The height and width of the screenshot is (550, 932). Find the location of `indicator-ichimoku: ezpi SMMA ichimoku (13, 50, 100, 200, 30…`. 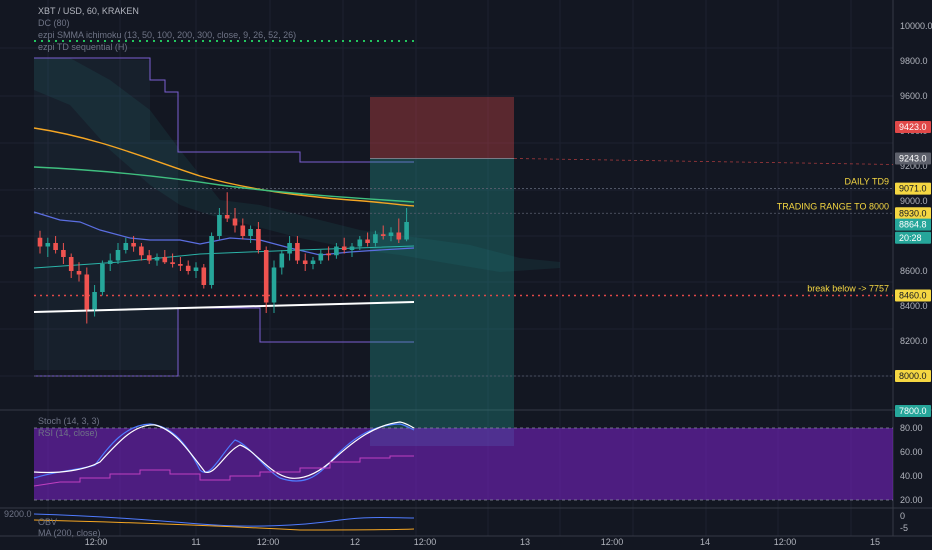

indicator-ichimoku: ezpi SMMA ichimoku (13, 50, 100, 200, 30… is located at coordinates (167, 35).